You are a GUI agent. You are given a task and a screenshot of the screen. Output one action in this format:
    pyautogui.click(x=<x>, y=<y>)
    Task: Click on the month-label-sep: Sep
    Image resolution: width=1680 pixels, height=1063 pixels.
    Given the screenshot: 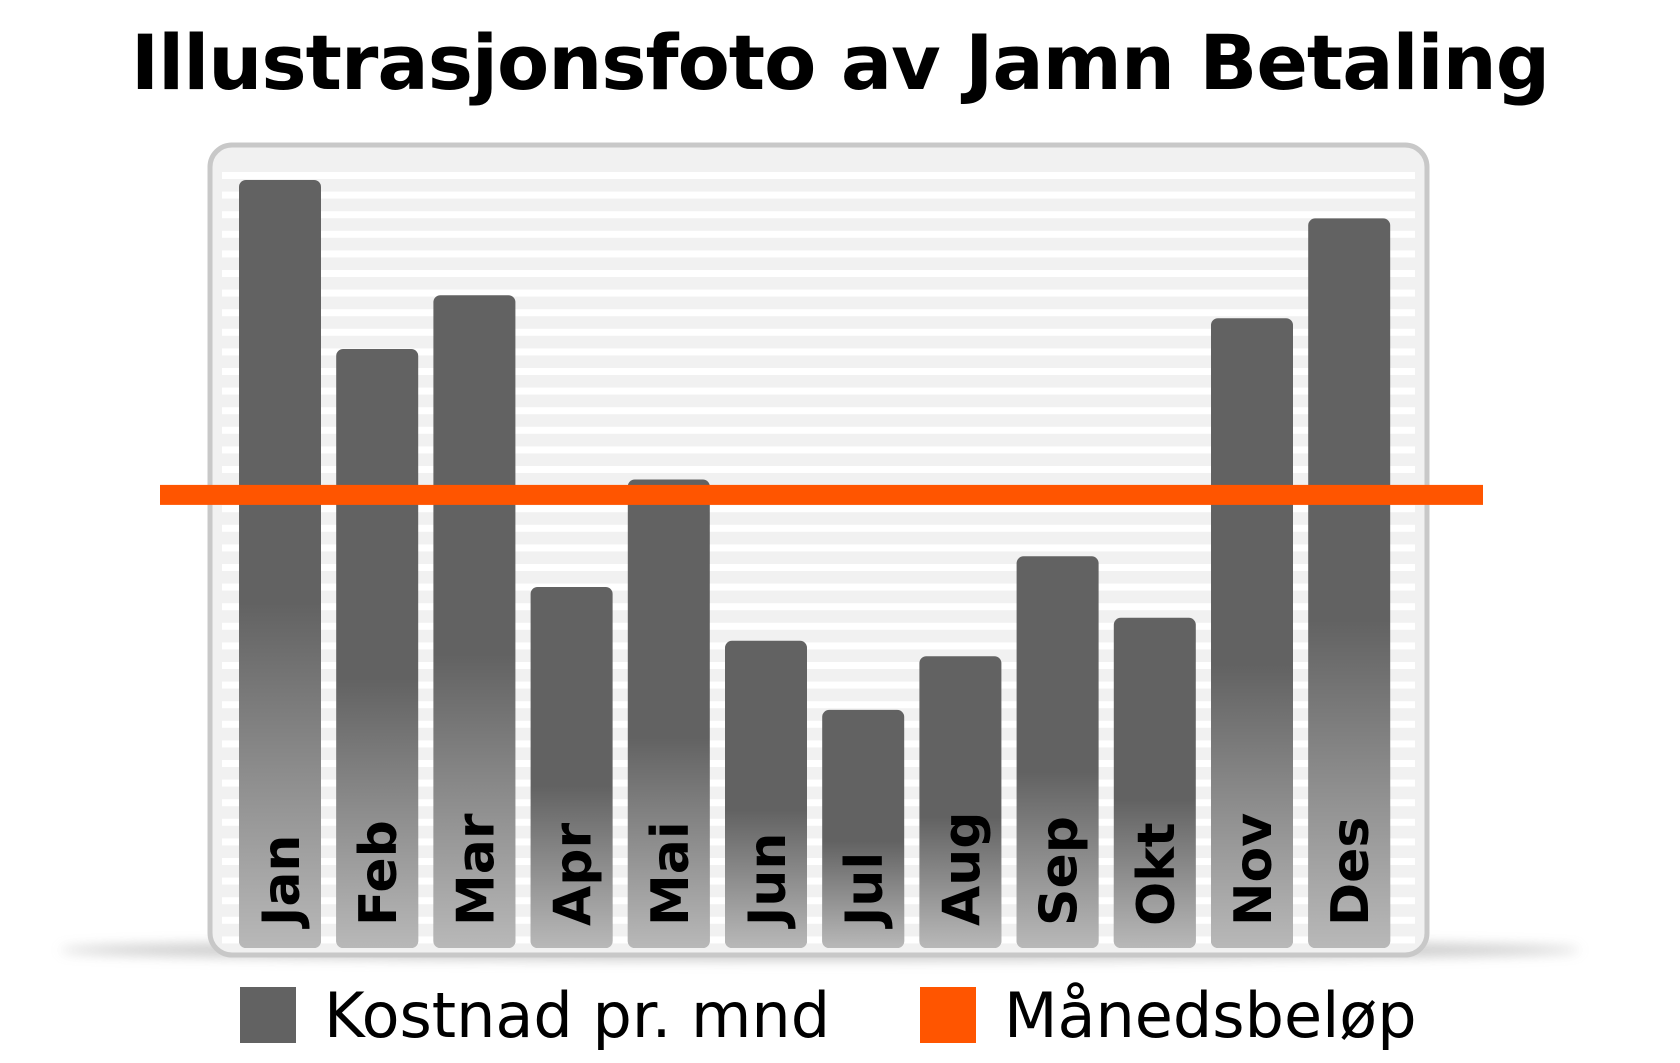 What is the action you would take?
    pyautogui.click(x=1060, y=871)
    